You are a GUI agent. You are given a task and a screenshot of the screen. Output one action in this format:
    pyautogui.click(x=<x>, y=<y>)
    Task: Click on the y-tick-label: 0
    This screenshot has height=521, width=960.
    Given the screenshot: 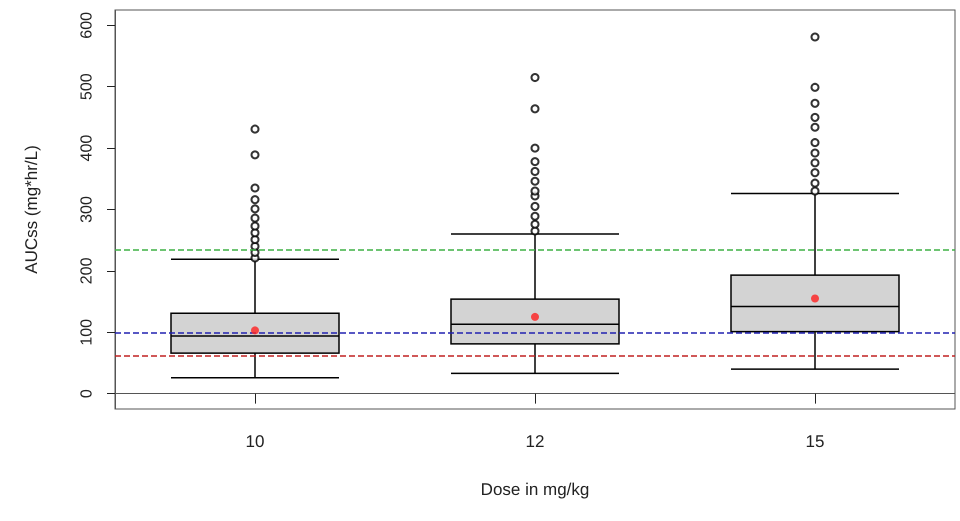 What is the action you would take?
    pyautogui.click(x=87, y=393)
    